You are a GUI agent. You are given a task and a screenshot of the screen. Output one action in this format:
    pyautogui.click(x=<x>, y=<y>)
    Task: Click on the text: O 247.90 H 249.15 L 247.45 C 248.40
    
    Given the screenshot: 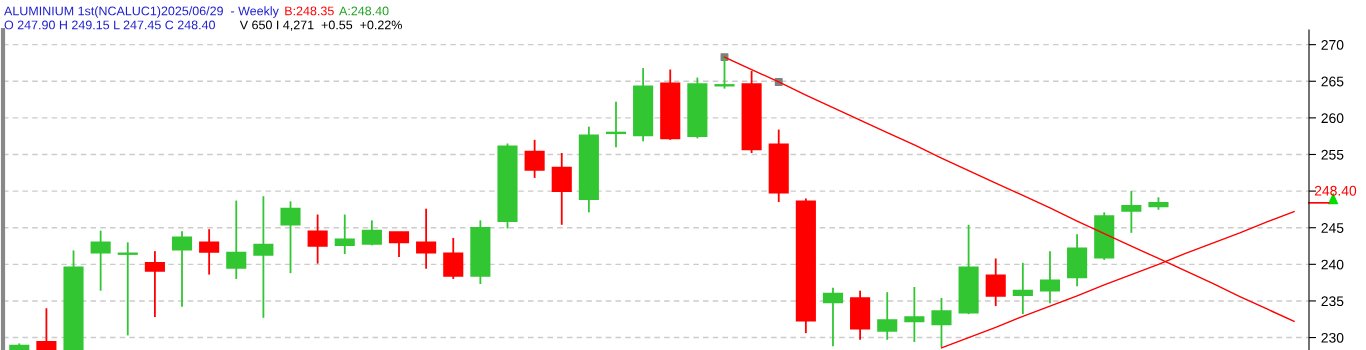 What is the action you would take?
    pyautogui.click(x=110, y=25)
    